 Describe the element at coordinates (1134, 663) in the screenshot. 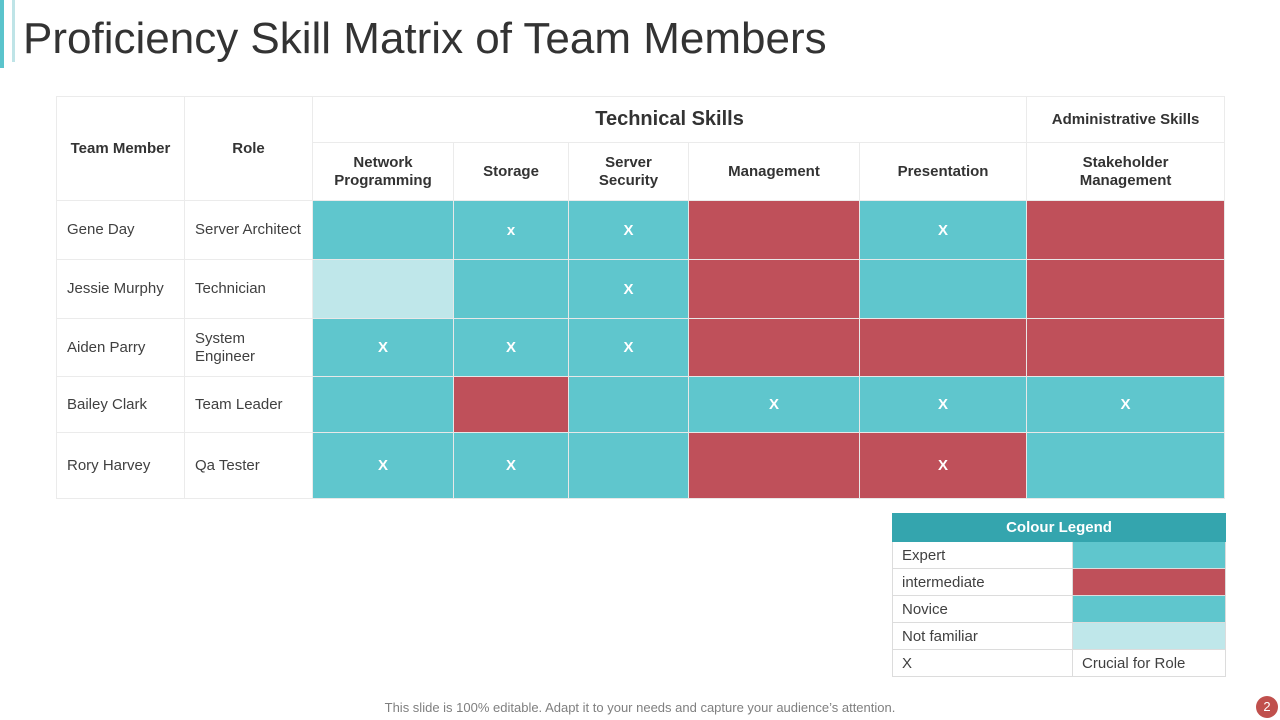

I see `legend-text: Crucial for Role` at that location.